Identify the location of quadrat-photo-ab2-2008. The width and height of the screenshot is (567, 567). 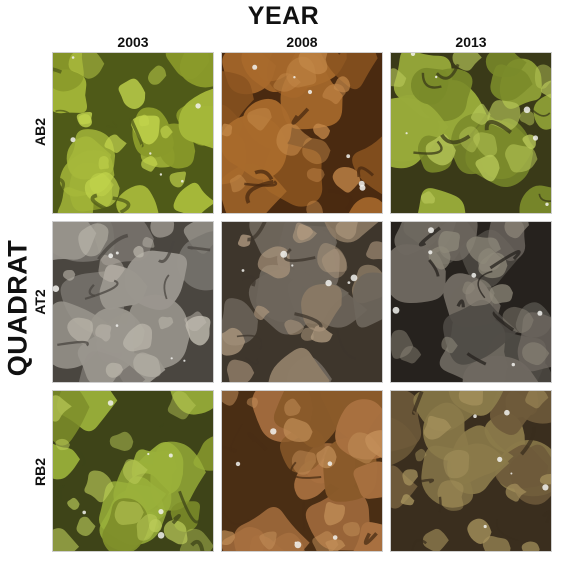
(302, 133).